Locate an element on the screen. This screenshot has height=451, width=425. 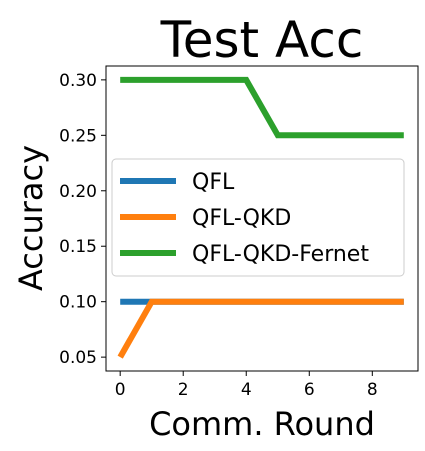
x-axis-ticks: 0 2 4 6 8 is located at coordinates (246, 385).